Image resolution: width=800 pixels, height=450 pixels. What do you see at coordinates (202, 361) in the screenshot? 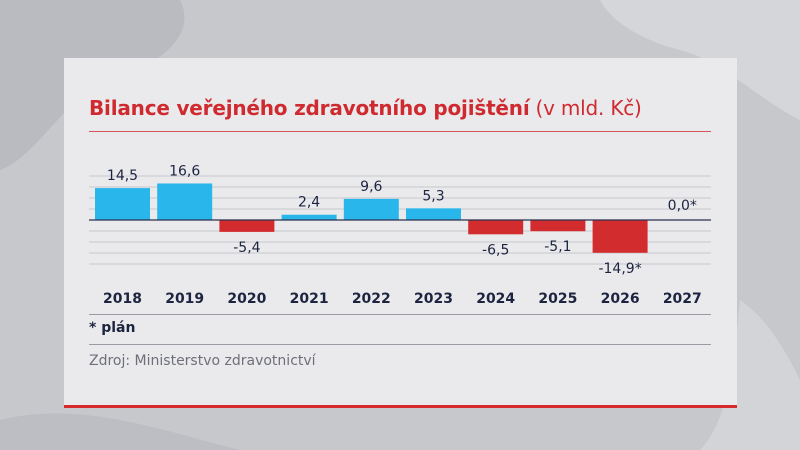
I see `source-text: Zdroj: Ministerstvo zdravotnictví` at bounding box center [202, 361].